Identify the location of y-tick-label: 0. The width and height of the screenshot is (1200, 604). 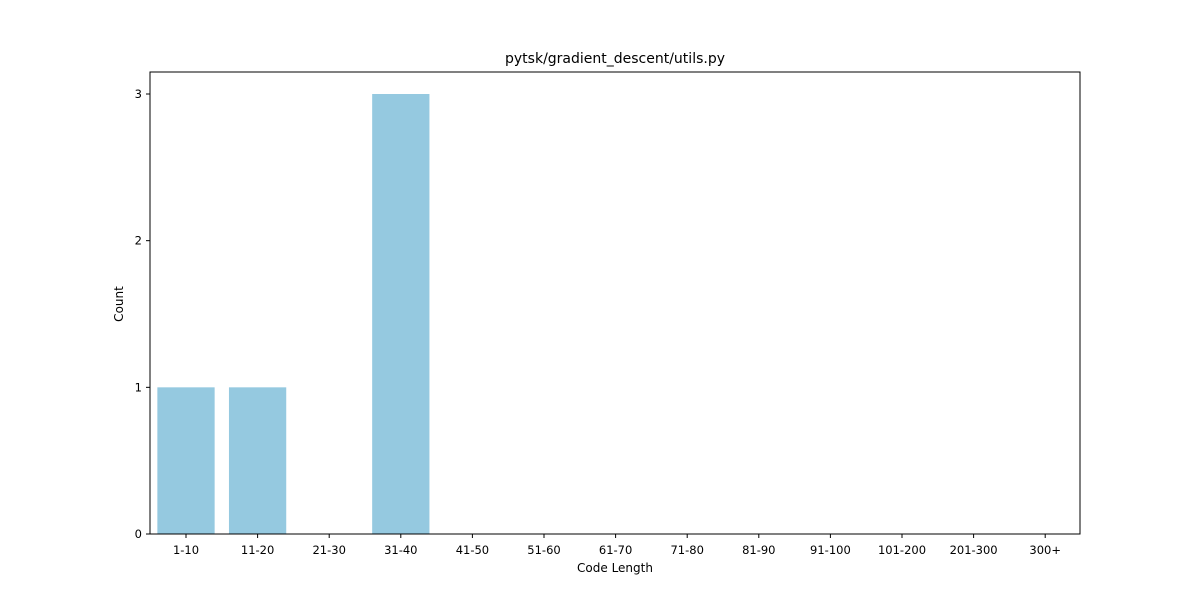
(138, 534).